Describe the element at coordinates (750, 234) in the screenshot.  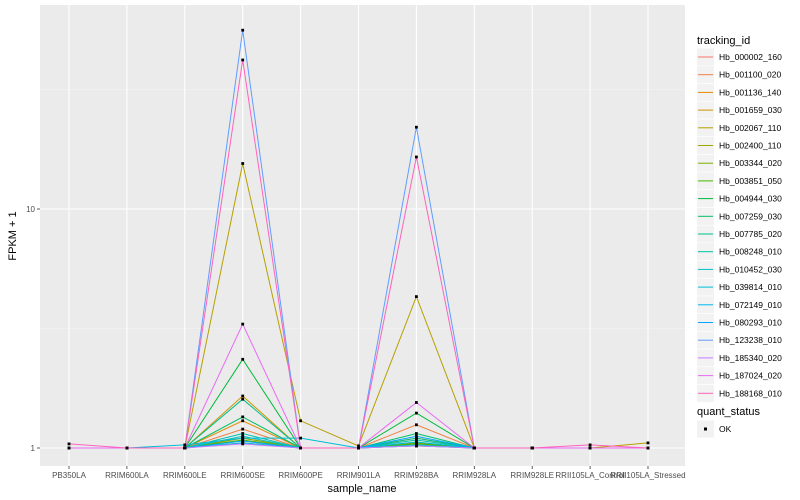
I see `legend-label: Hb_007785_020` at that location.